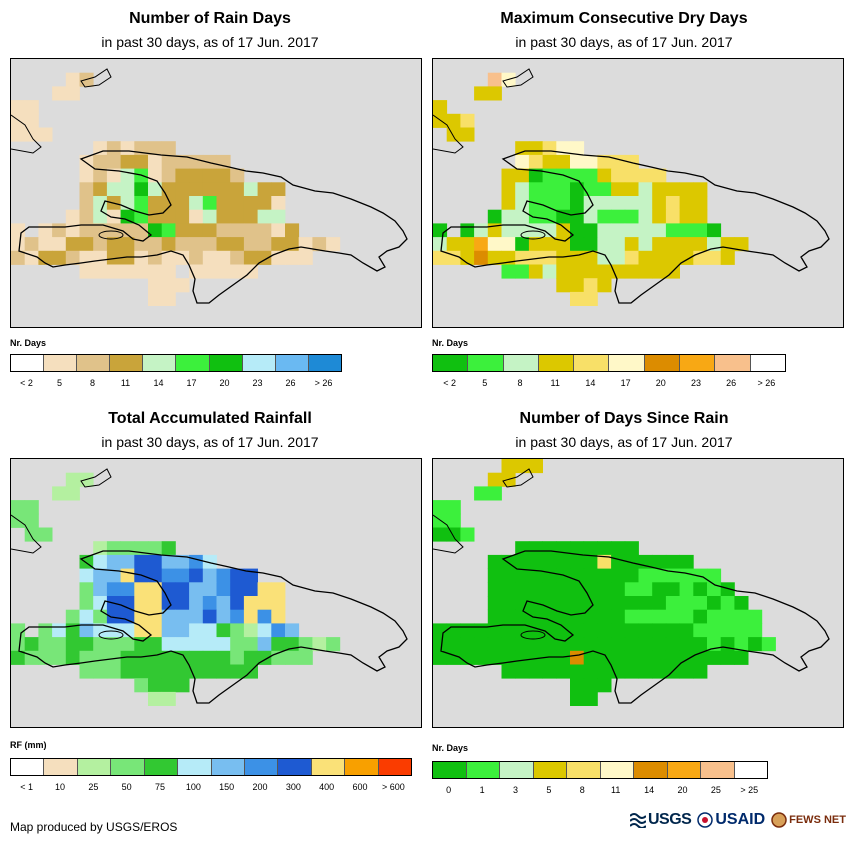 This screenshot has width=854, height=845. Describe the element at coordinates (28, 745) in the screenshot. I see `legend-unit: RF (mm)` at that location.